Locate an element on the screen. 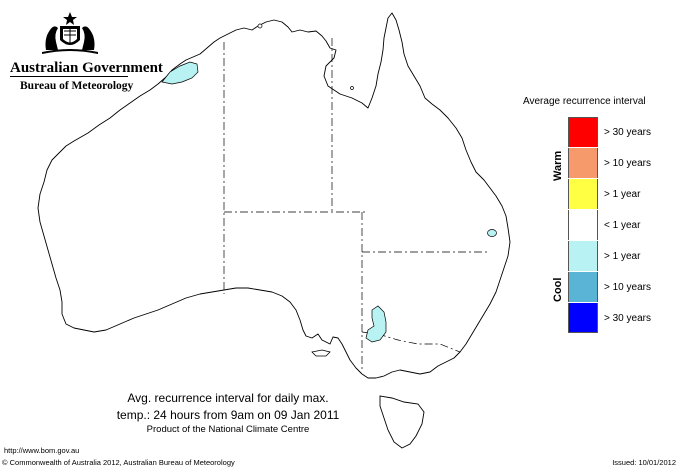 The image size is (680, 467). source-url: http://www.bom.gov.au is located at coordinates (42, 450).